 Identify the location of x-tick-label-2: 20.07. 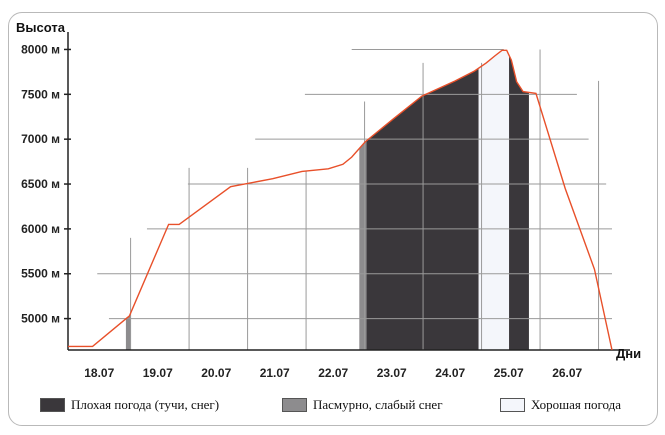
(216, 373).